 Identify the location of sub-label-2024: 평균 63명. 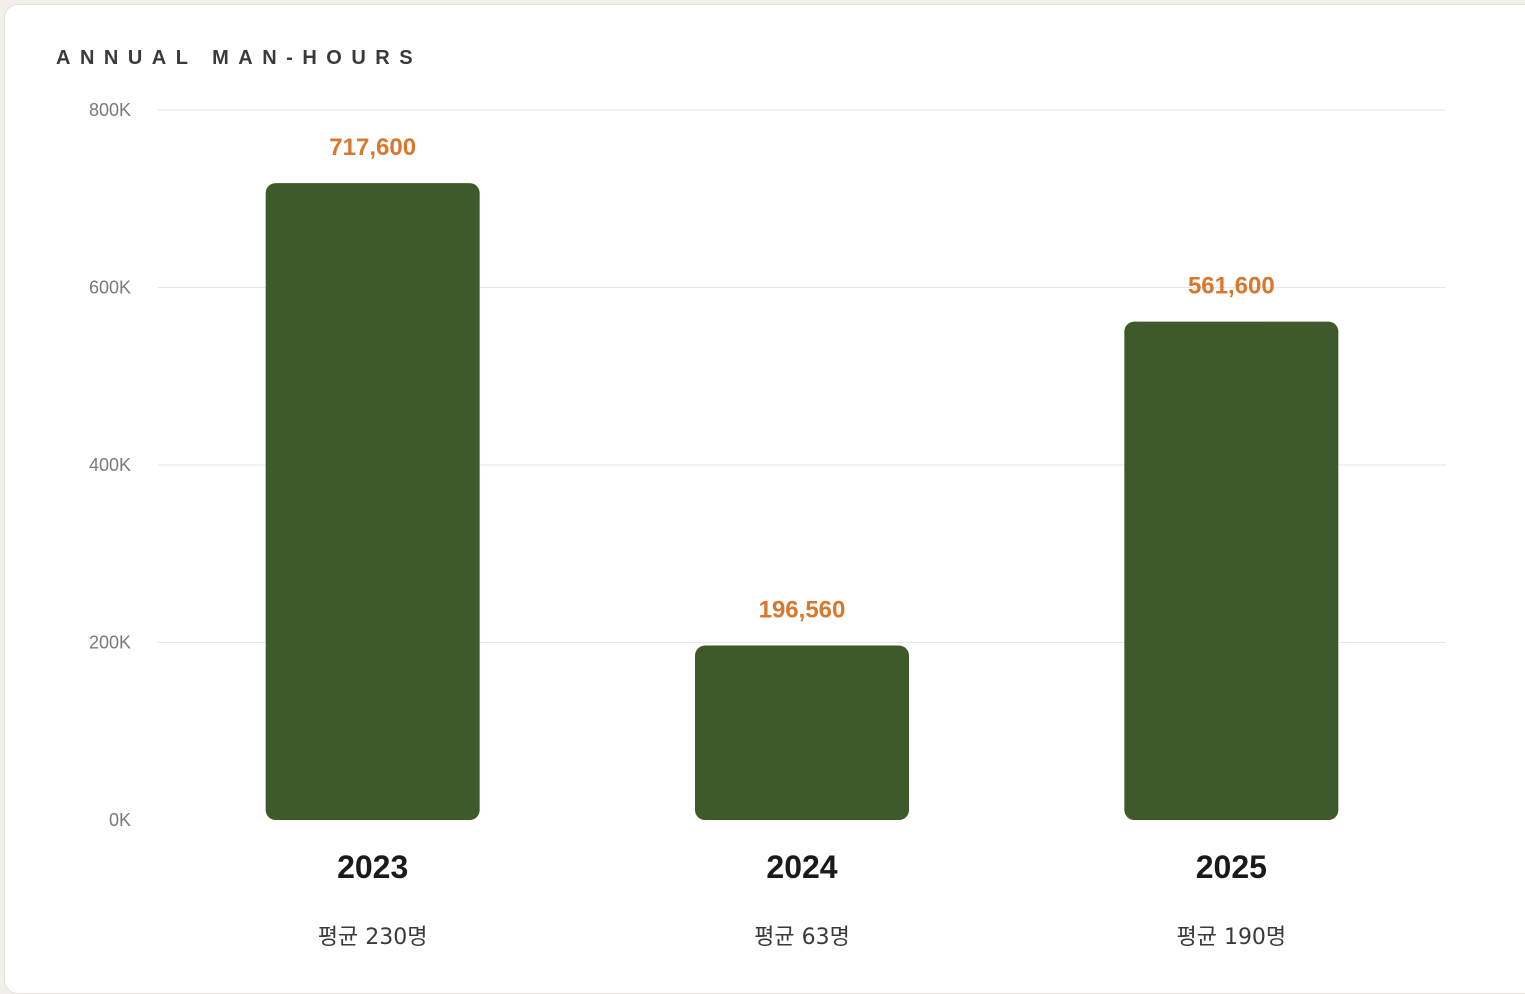
(802, 937).